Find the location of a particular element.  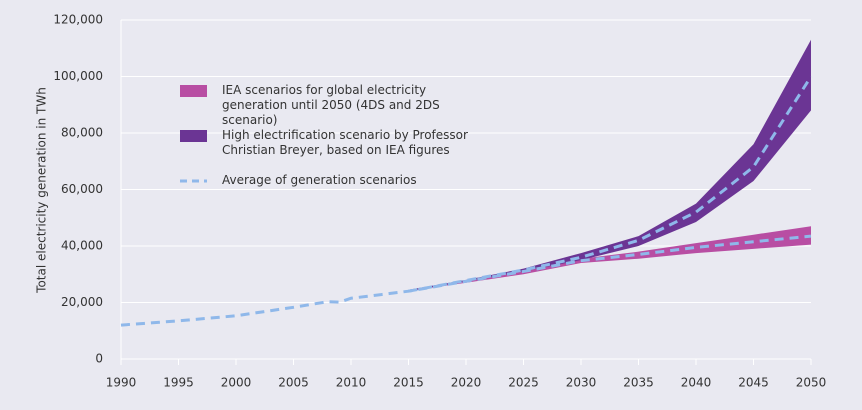

y-tick-label: 120,000 is located at coordinates (78, 20).